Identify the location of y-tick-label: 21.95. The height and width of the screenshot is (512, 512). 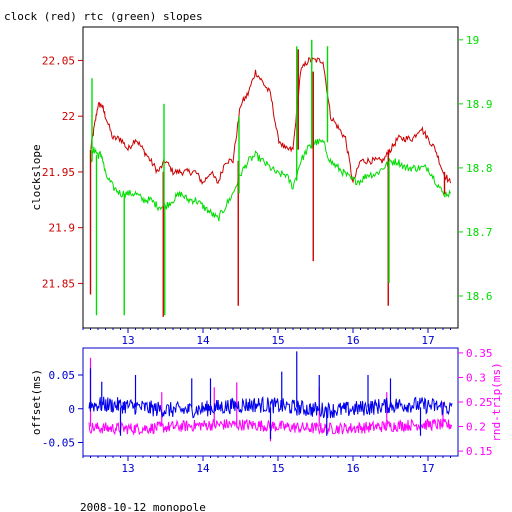
(58, 172).